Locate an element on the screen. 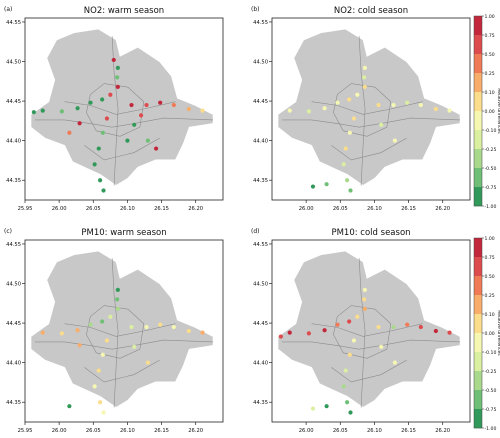  colorbar-tick-label: 0.00 is located at coordinates (490, 334).